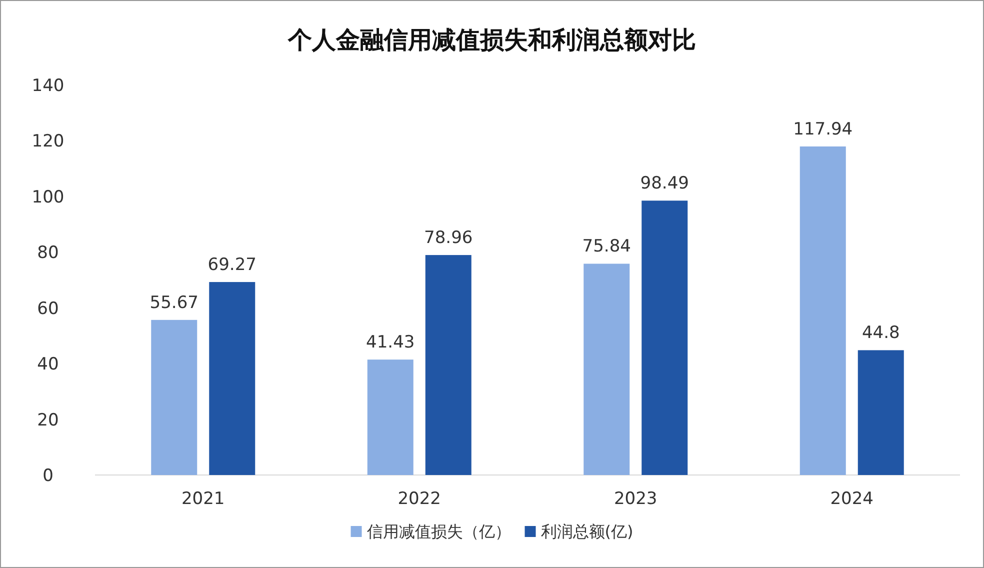  What do you see at coordinates (48, 364) in the screenshot?
I see `y-tick-label: 40` at bounding box center [48, 364].